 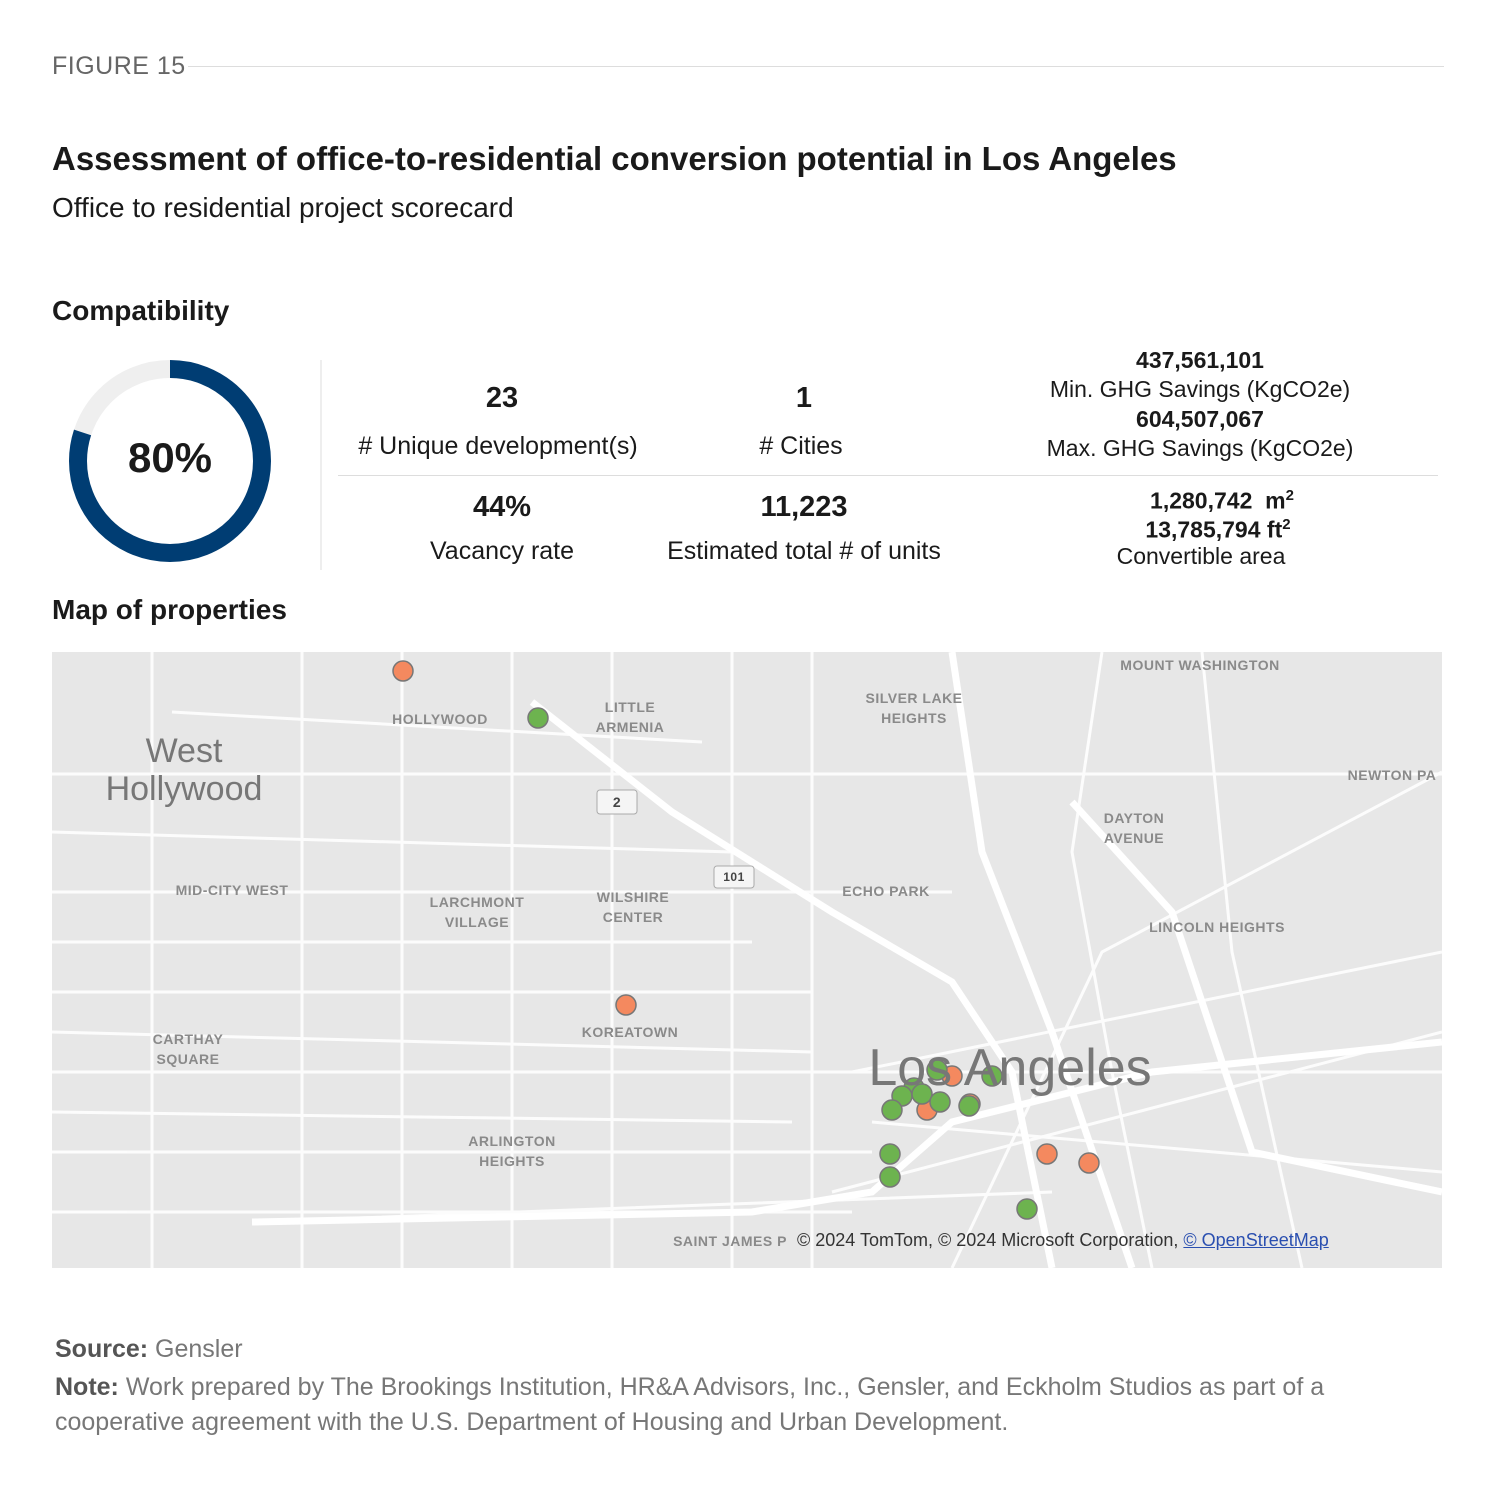 What do you see at coordinates (888, 475) in the screenshot?
I see `divider` at bounding box center [888, 475].